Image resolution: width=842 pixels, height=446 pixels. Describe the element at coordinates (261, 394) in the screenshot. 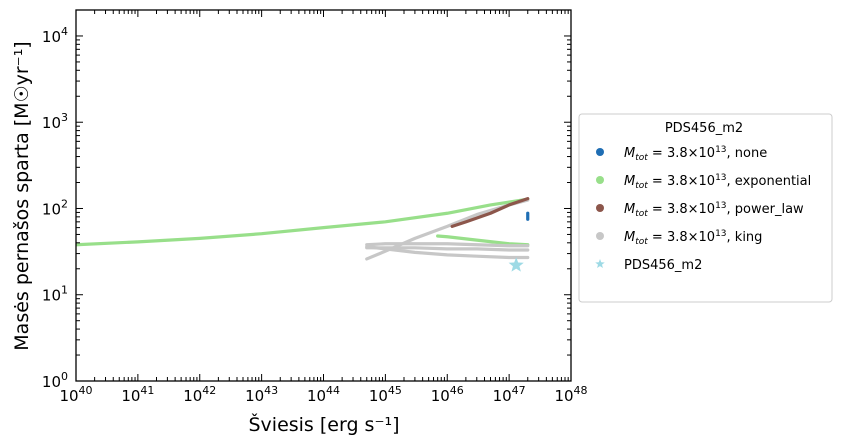

I see `x-tick-label: 1043` at that location.